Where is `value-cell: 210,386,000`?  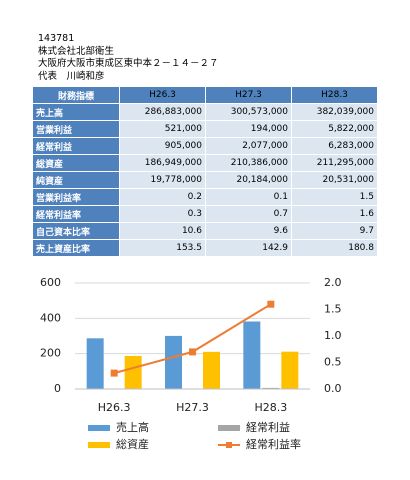 value-cell: 210,386,000 is located at coordinates (248, 163).